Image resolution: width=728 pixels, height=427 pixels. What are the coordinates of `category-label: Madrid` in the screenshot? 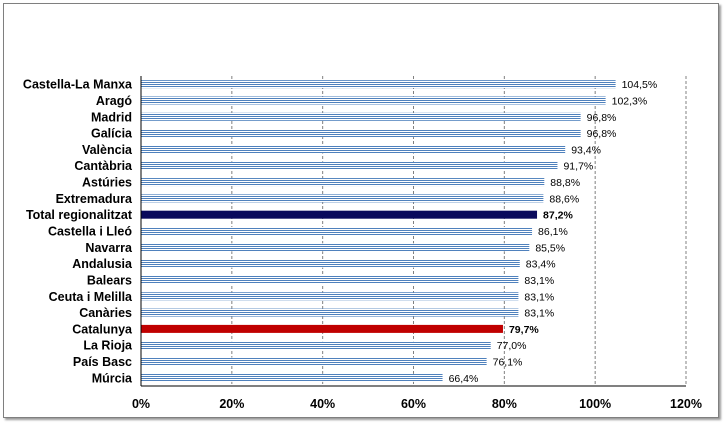 It's located at (111, 117).